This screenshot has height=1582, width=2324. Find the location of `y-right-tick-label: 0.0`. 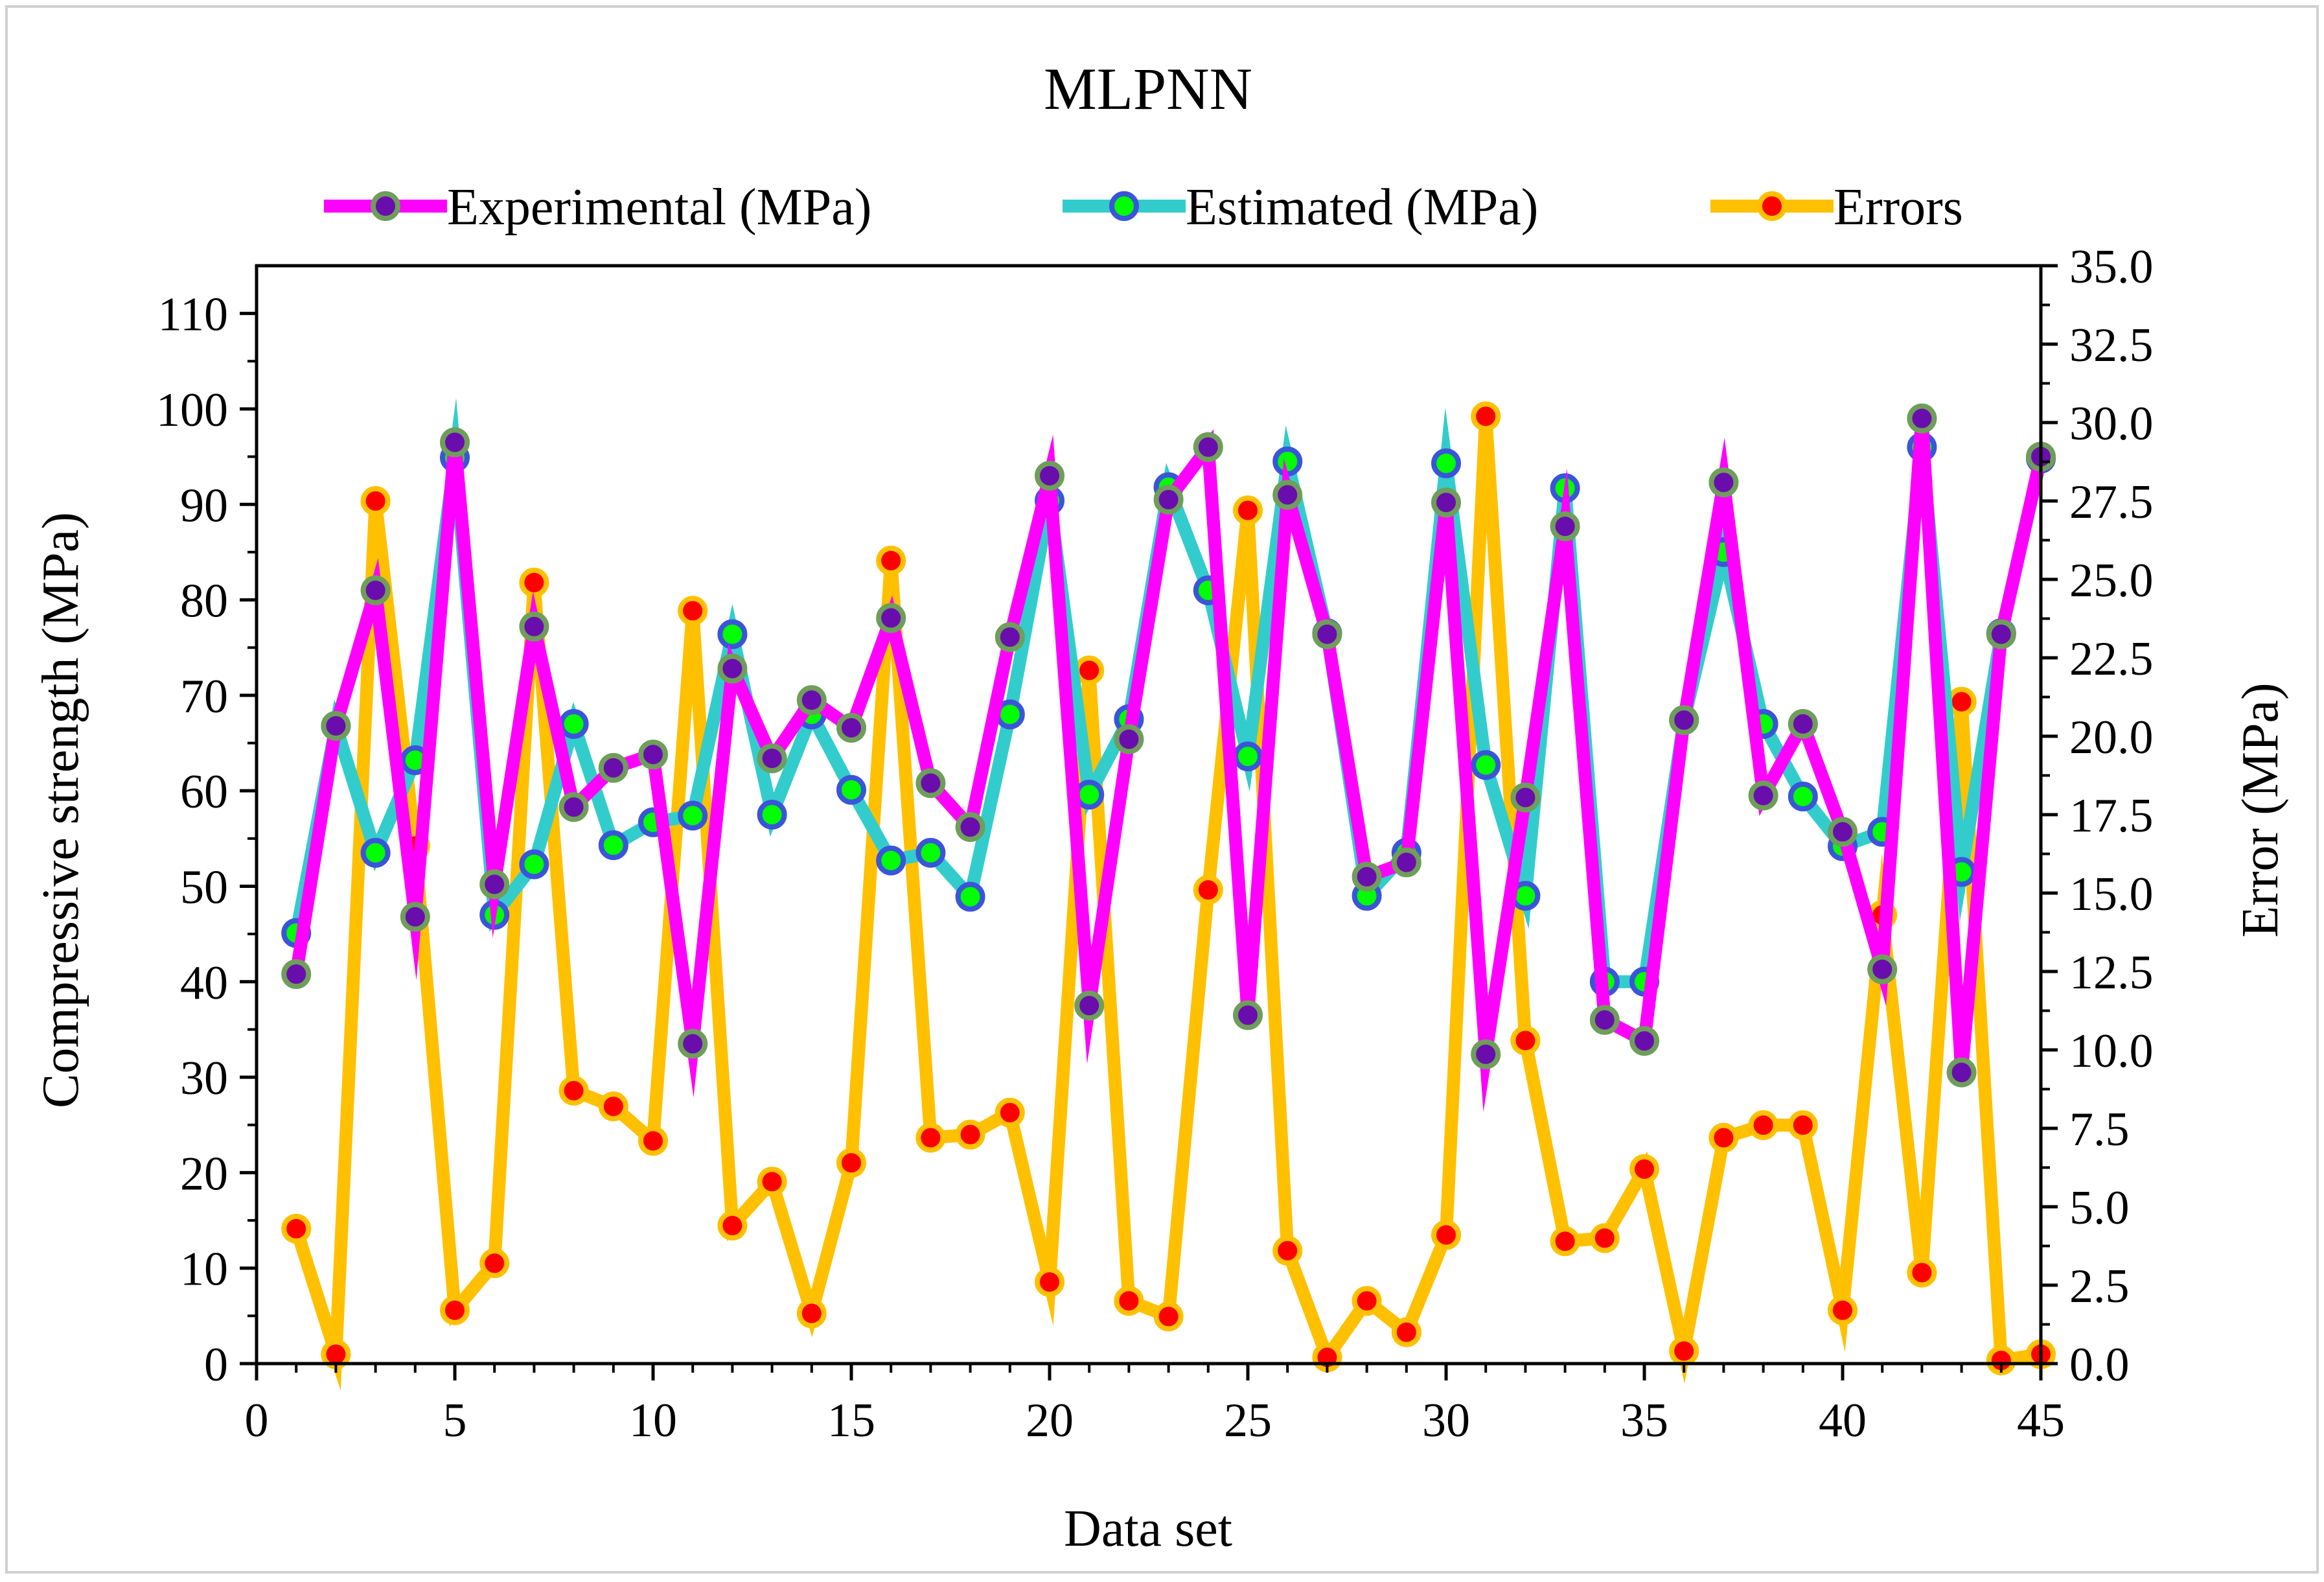

y-right-tick-label: 0.0 is located at coordinates (2099, 1364).